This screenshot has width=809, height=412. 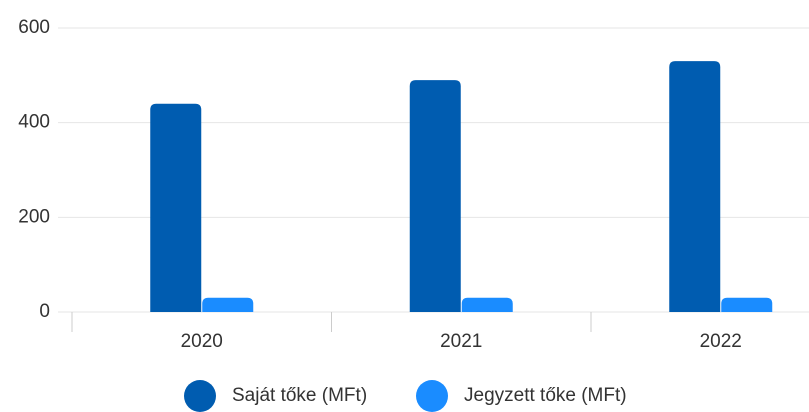 What do you see at coordinates (202, 341) in the screenshot?
I see `x-tick-label: 2020` at bounding box center [202, 341].